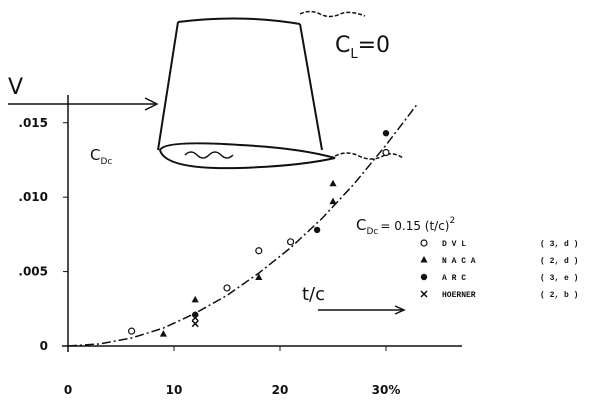 The width and height of the screenshot is (614, 404). I want to click on formula-sub: Dc, so click(372, 232).